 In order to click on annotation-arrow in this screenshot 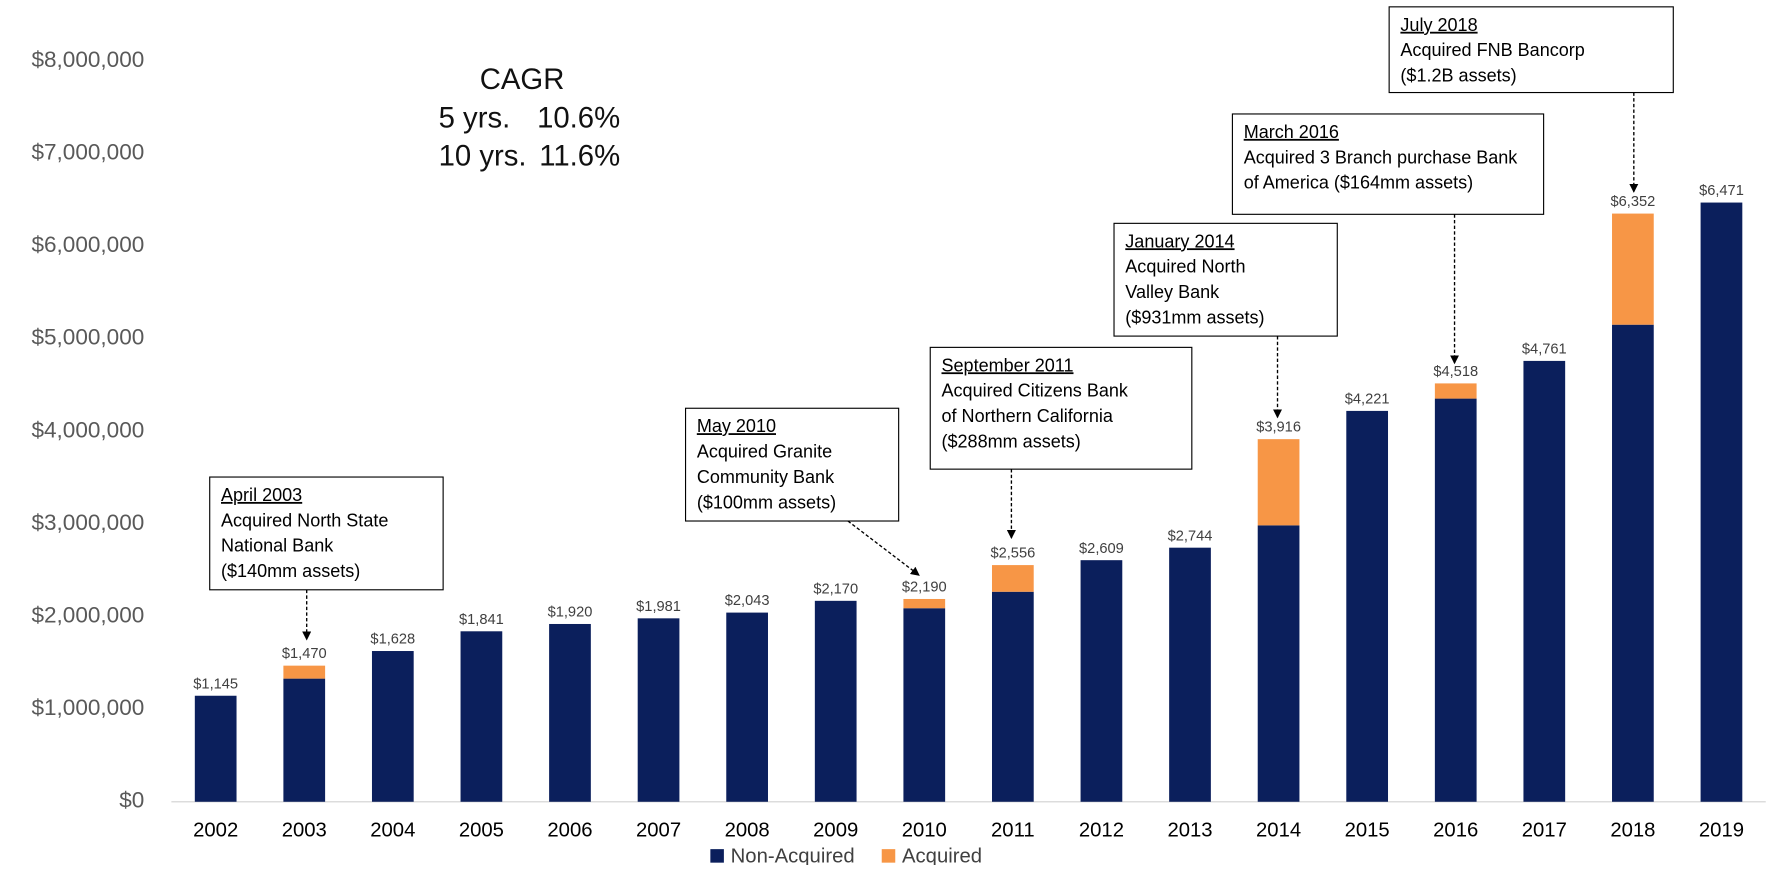, I will do `click(883, 548)`.